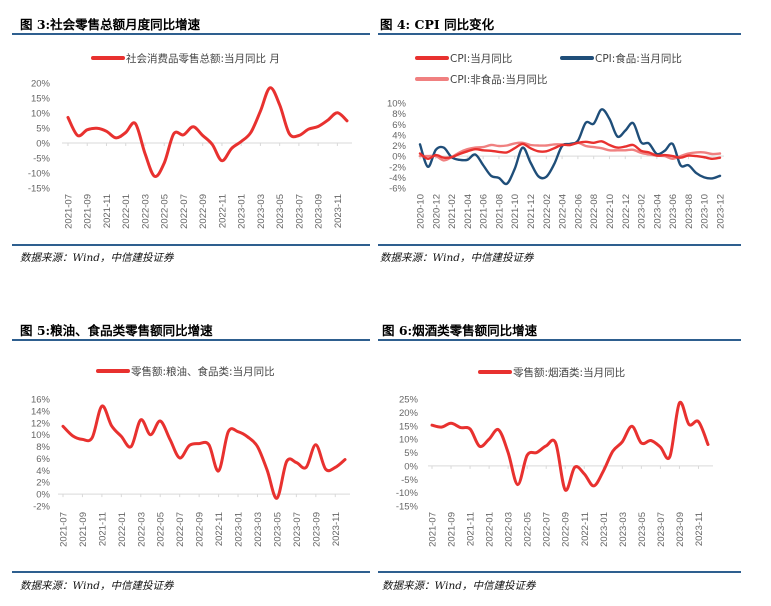  What do you see at coordinates (191, 245) in the screenshot?
I see `figure-3-bottom-rule` at bounding box center [191, 245].